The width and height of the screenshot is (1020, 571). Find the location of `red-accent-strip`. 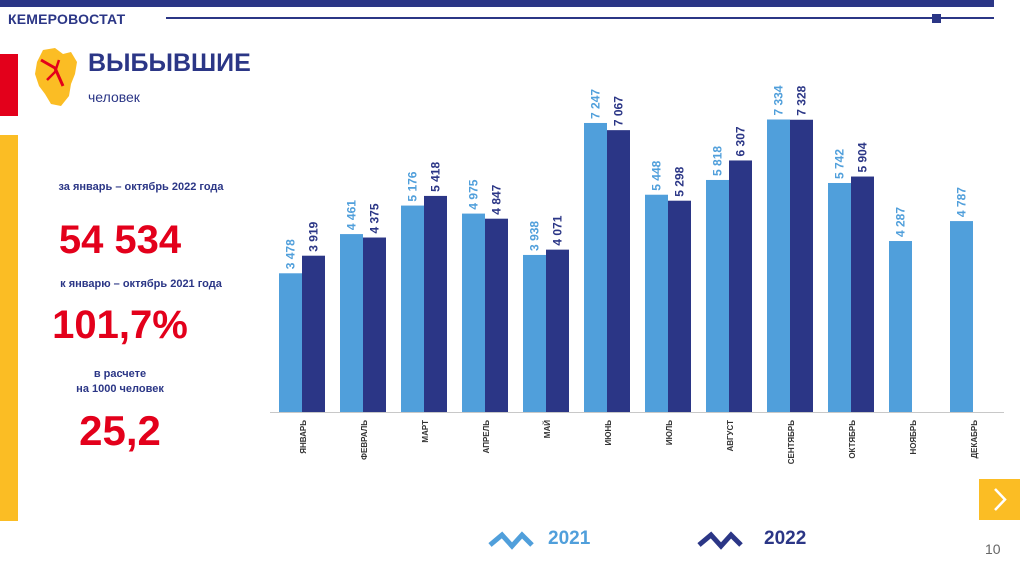

red-accent-strip is located at coordinates (9, 85).